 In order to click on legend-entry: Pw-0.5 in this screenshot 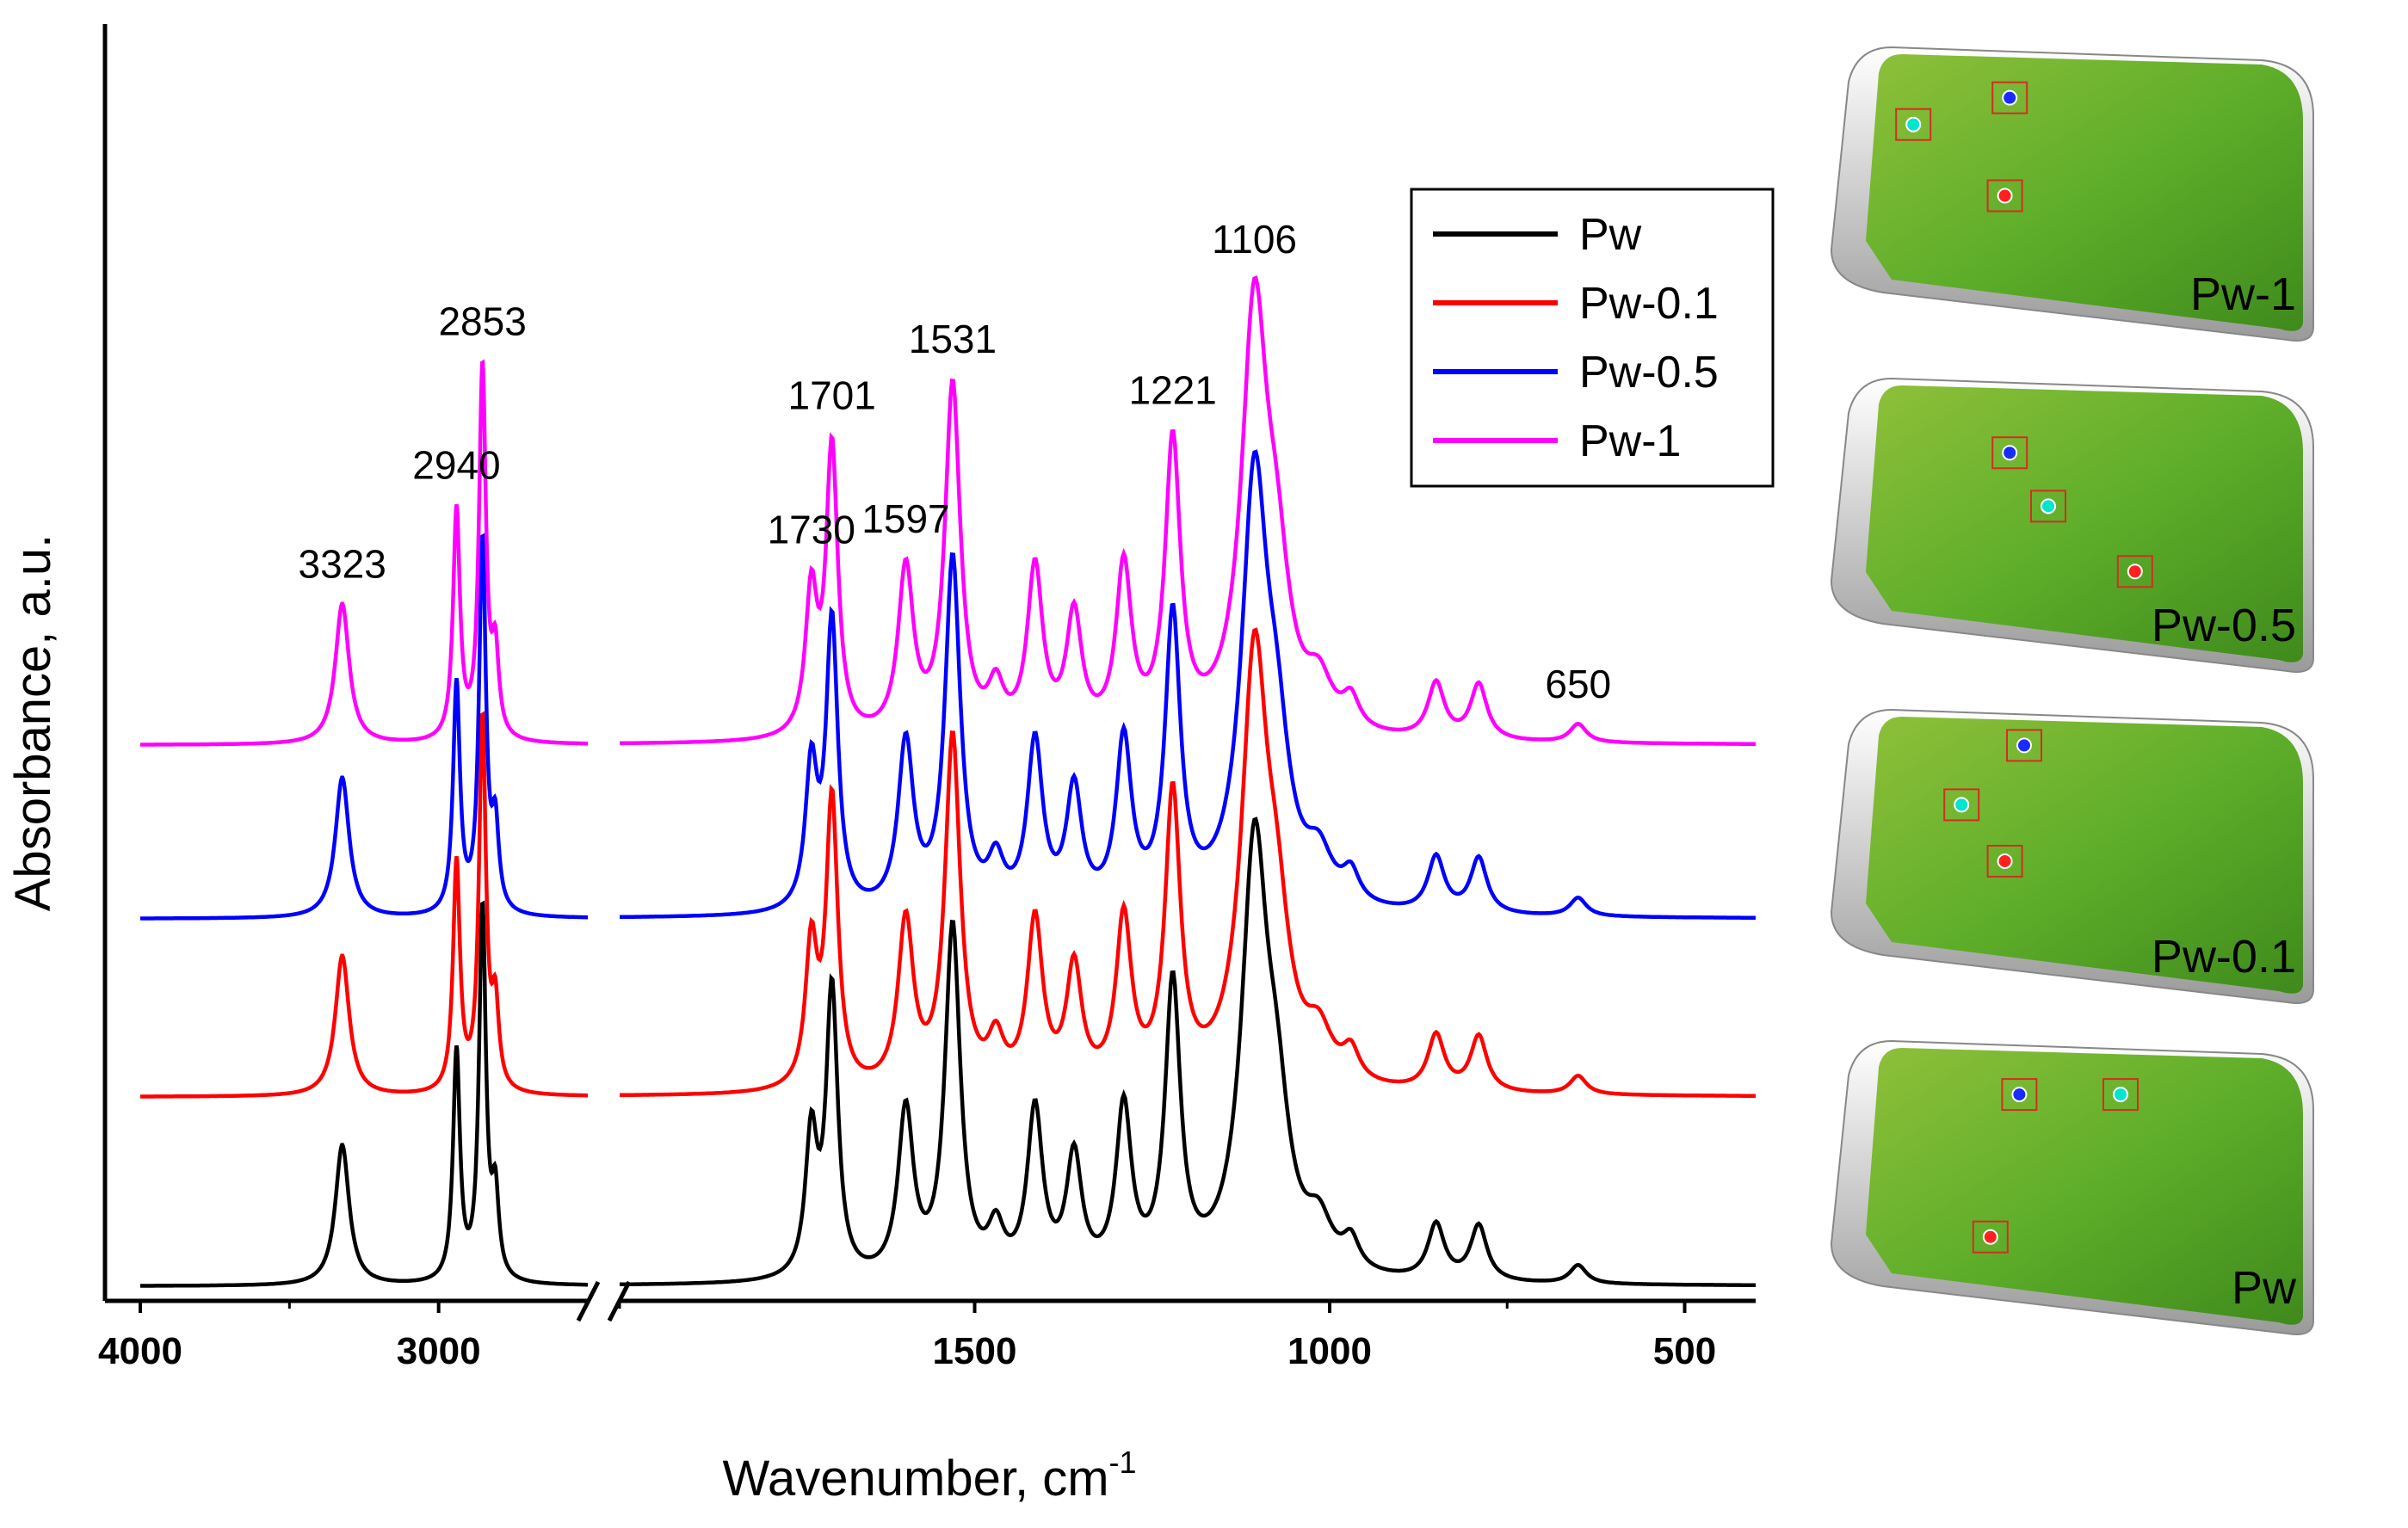, I will do `click(1649, 372)`.